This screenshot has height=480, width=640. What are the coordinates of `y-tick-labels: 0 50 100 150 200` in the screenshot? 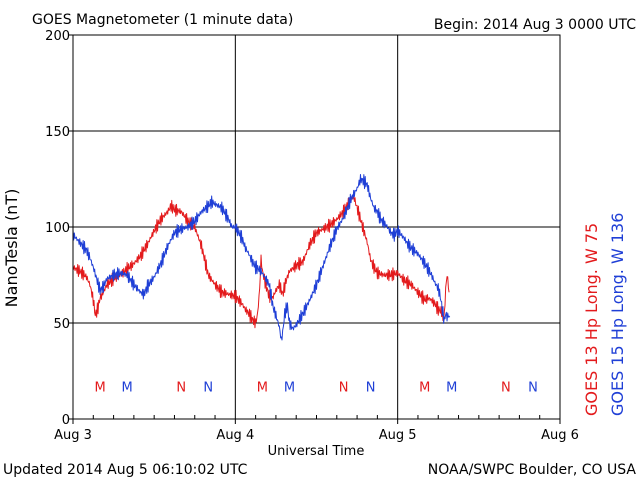 It's located at (59, 228).